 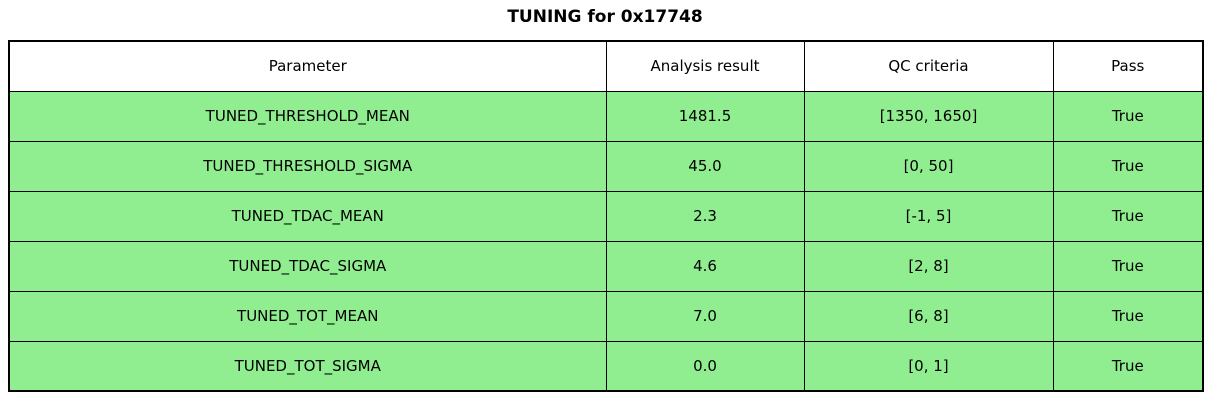 What do you see at coordinates (307, 316) in the screenshot?
I see `cell-parameter: TUNED_TOT_MEAN` at bounding box center [307, 316].